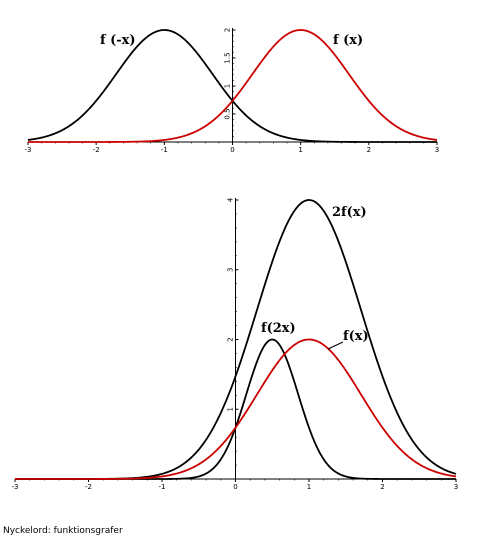  I want to click on y-tick-label: 1.5, so click(228, 57).